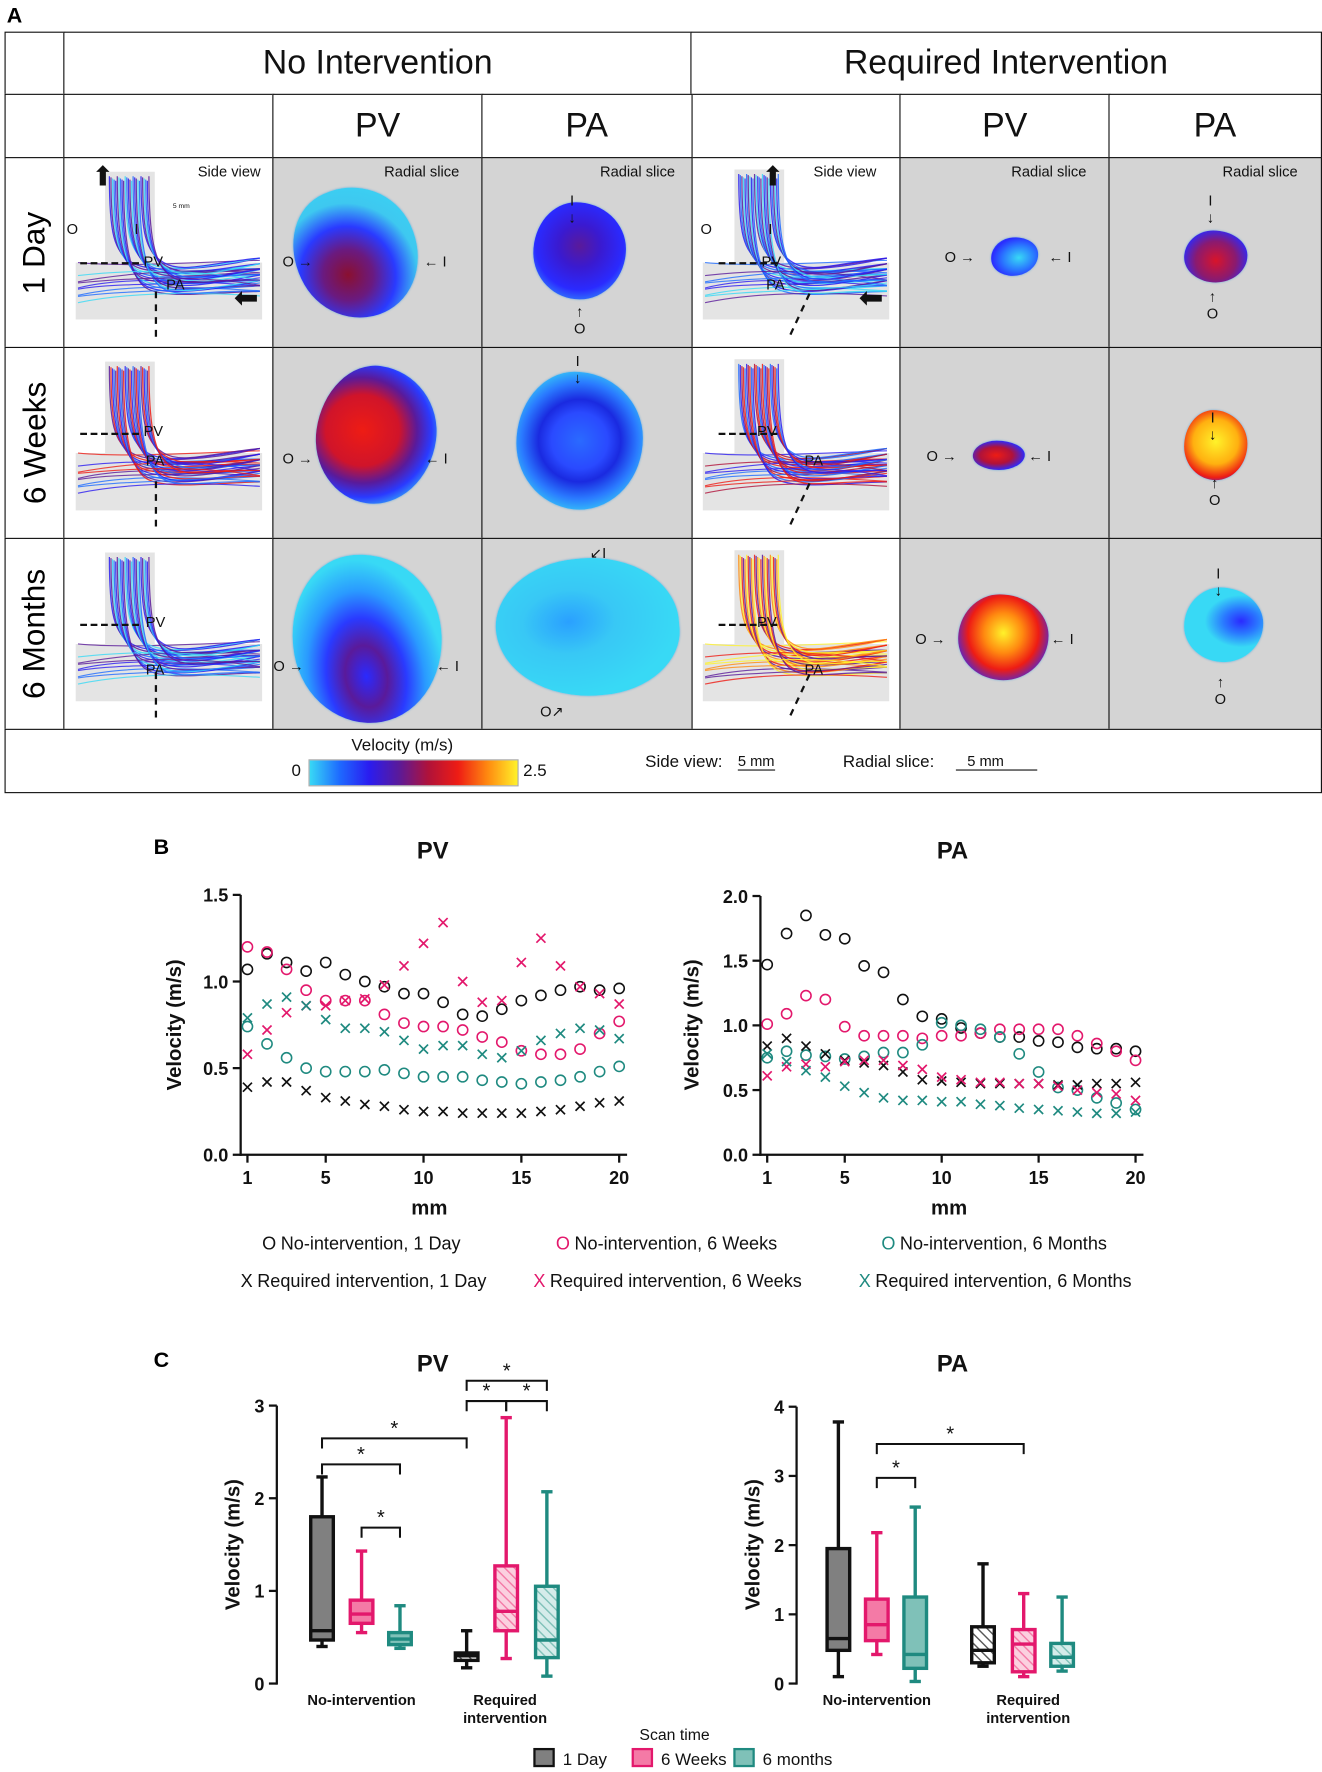 The height and width of the screenshot is (1772, 1322). Describe the element at coordinates (767, 431) in the screenshot. I see `pv-section-label: PV` at that location.